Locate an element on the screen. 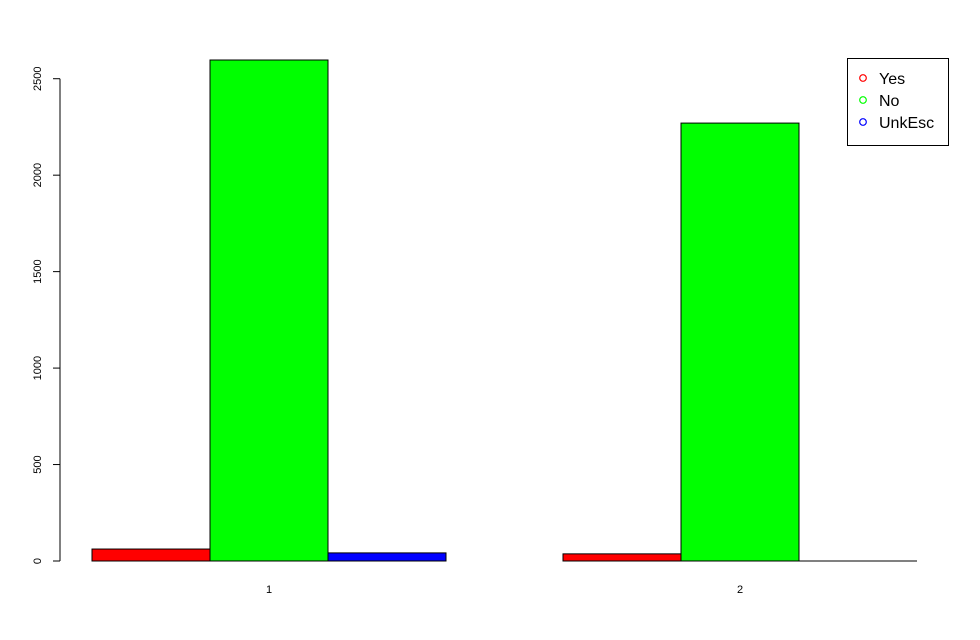 The image size is (980, 640). x-tick-label: 1 is located at coordinates (269, 590).